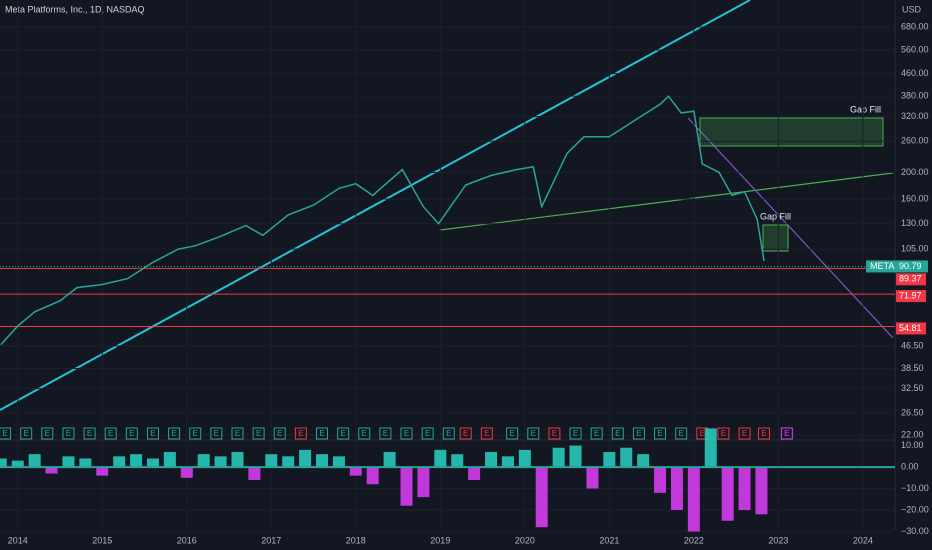 This screenshot has width=932, height=550. Describe the element at coordinates (915, 96) in the screenshot. I see `y-tick-label: 380.00` at that location.